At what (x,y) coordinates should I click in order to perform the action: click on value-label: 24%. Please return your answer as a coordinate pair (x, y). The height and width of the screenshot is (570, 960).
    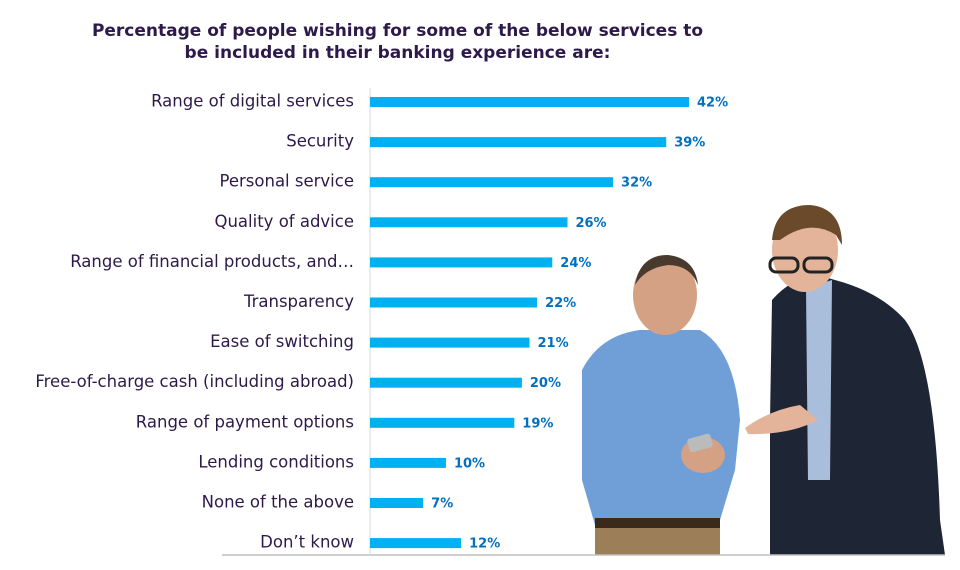
    Looking at the image, I should click on (575, 263).